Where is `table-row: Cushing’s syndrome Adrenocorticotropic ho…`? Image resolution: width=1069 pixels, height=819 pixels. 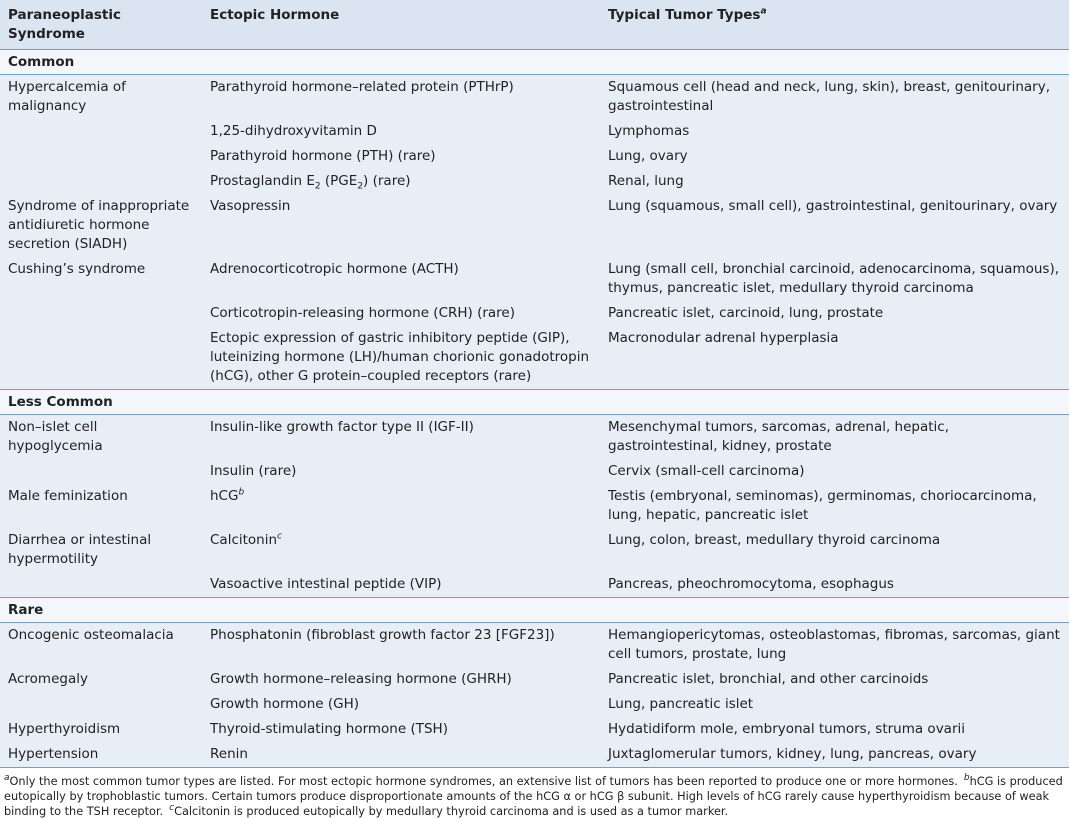
table-row: Cushing’s syndrome Adrenocorticotropic ho… is located at coordinates (534, 279).